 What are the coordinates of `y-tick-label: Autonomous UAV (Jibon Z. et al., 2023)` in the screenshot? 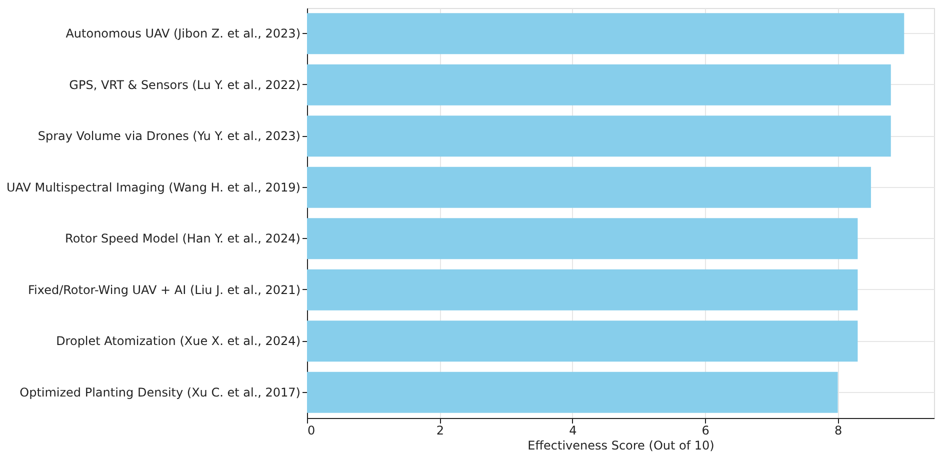 It's located at (183, 33).